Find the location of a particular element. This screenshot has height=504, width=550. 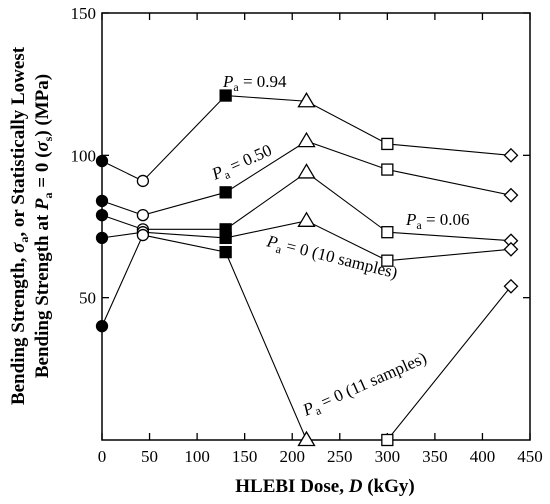

annotation: Pa = 0.06 is located at coordinates (437, 221).